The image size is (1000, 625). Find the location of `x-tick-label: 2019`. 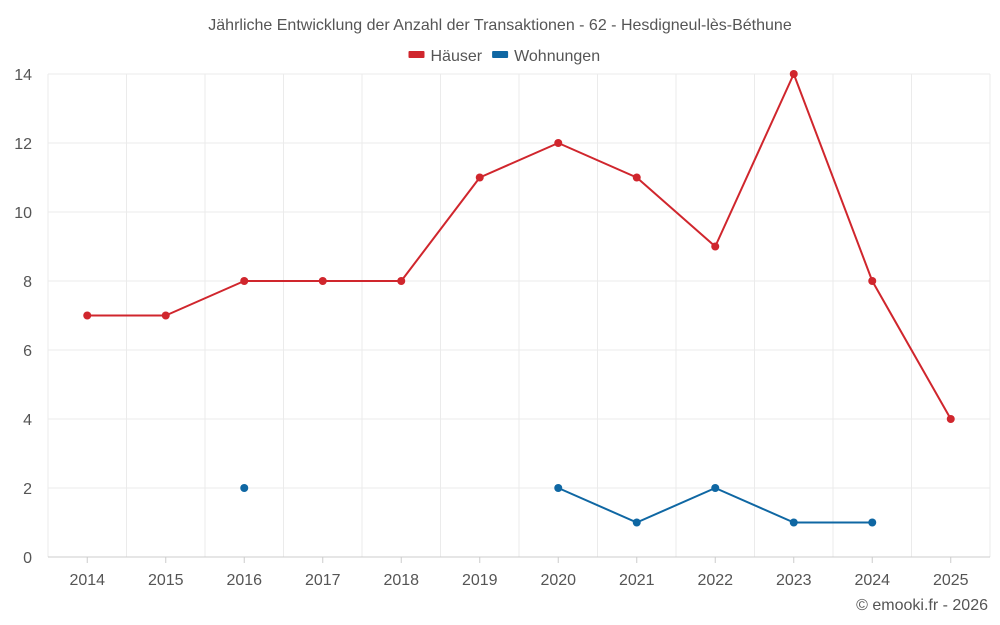

x-tick-label: 2019 is located at coordinates (480, 580).